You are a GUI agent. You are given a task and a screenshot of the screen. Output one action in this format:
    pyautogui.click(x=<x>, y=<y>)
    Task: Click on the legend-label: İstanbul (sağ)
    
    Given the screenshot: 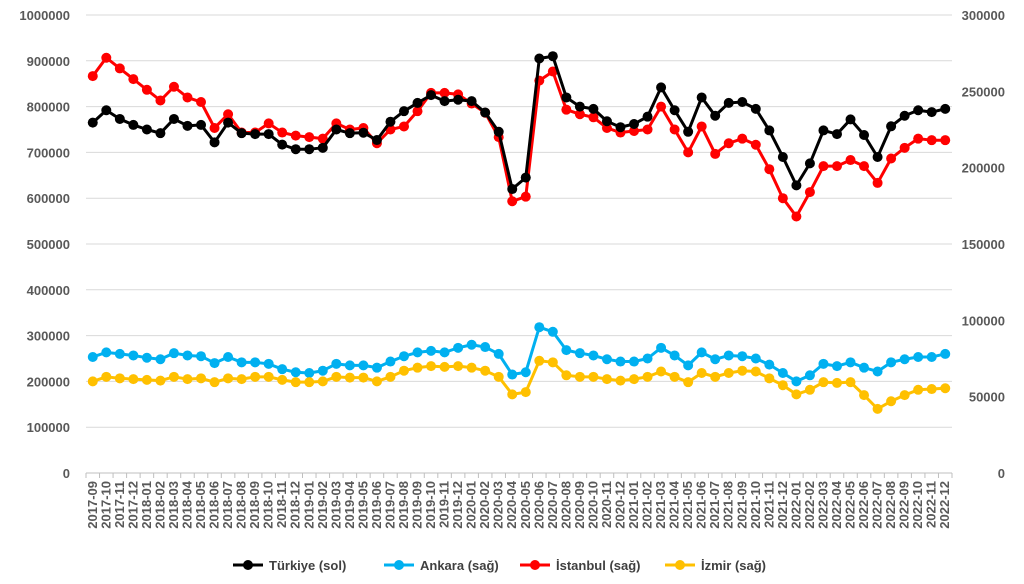 What is the action you would take?
    pyautogui.click(x=598, y=565)
    